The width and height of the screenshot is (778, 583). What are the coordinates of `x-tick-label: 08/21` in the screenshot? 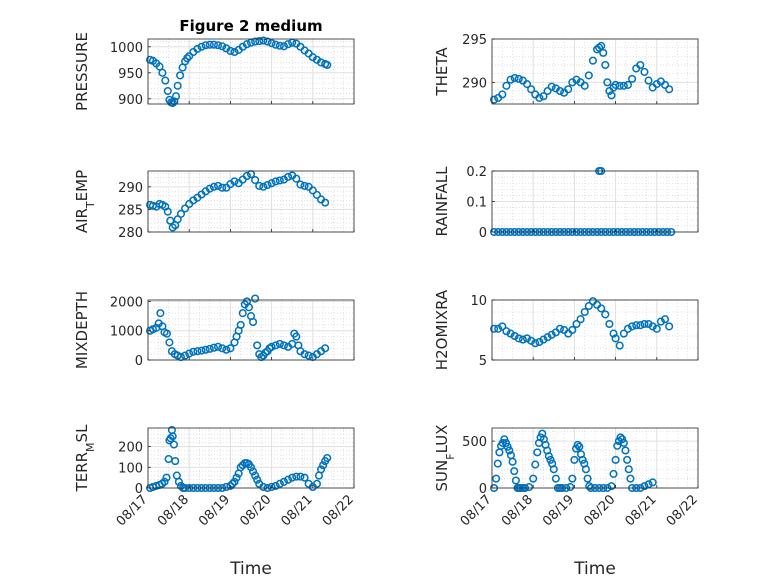 It's located at (641, 510).